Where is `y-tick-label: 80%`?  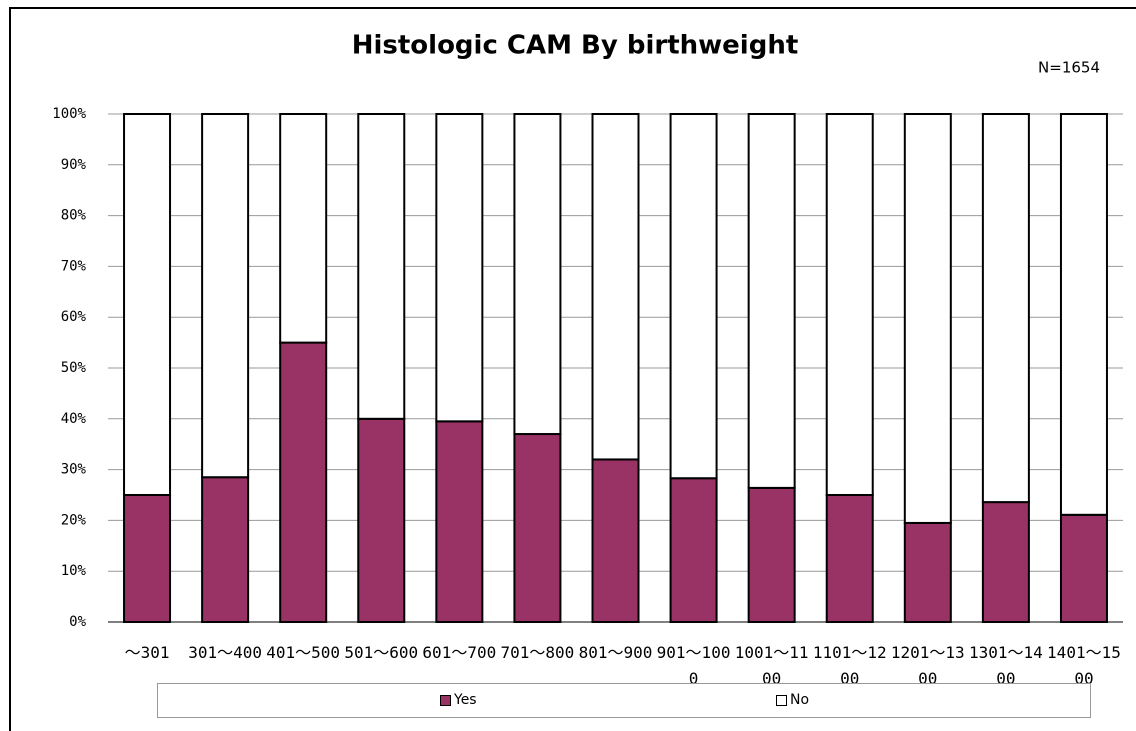 y-tick-label: 80% is located at coordinates (74, 216).